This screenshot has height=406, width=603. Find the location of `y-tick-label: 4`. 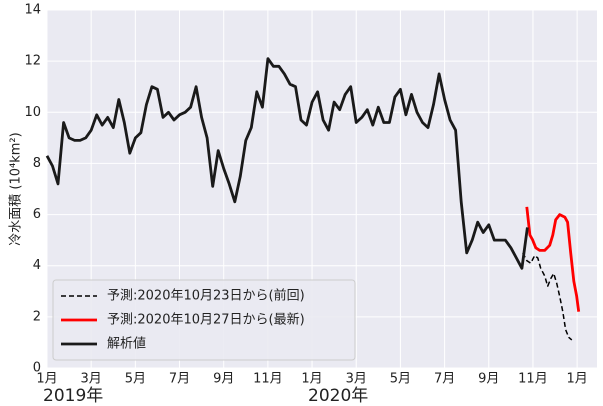

y-tick-label: 4 is located at coordinates (37, 265).